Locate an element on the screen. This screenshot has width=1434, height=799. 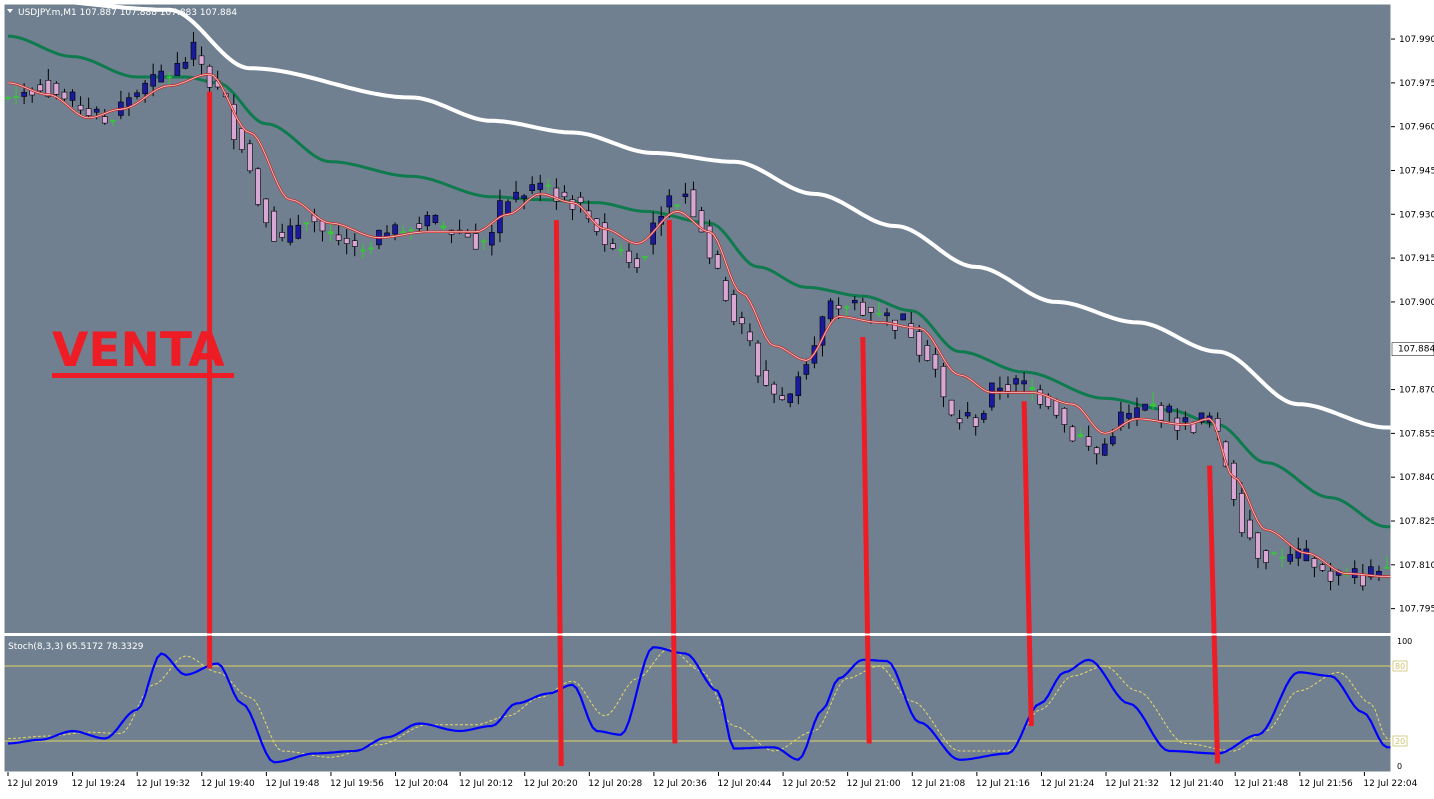
price-tick-label: 107.930 is located at coordinates (1416, 215).